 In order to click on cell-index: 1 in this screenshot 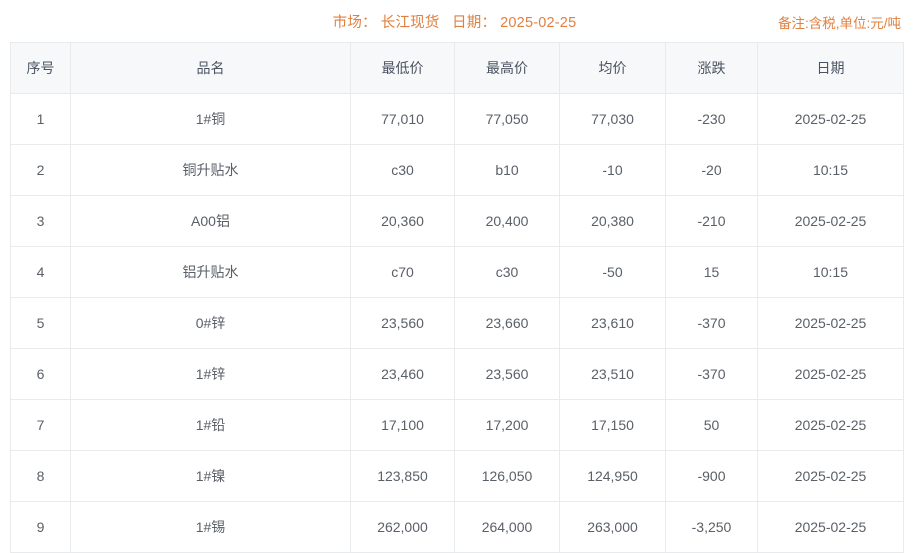, I will do `click(40, 119)`.